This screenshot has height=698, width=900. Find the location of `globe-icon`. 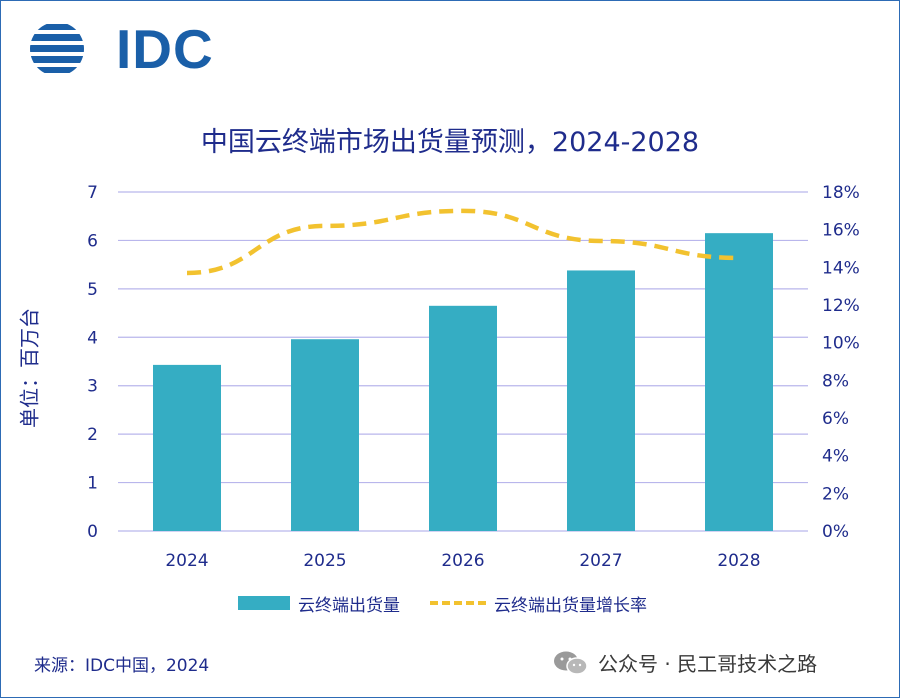

globe-icon is located at coordinates (57, 48).